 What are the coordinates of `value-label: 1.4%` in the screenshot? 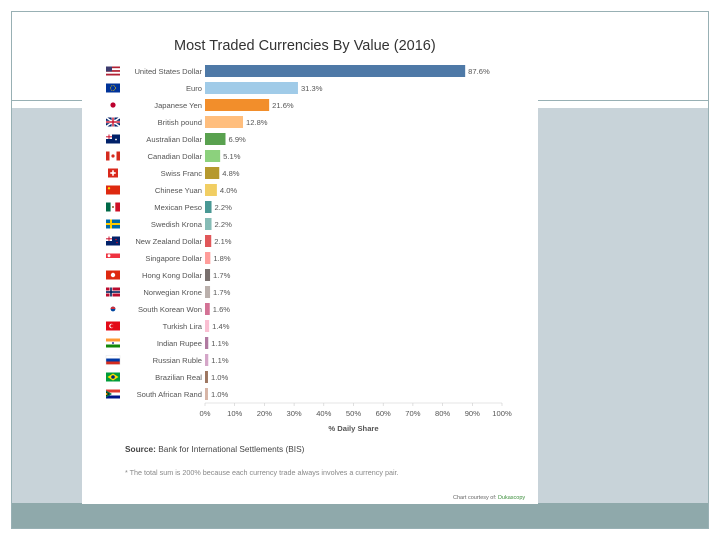 It's located at (221, 326).